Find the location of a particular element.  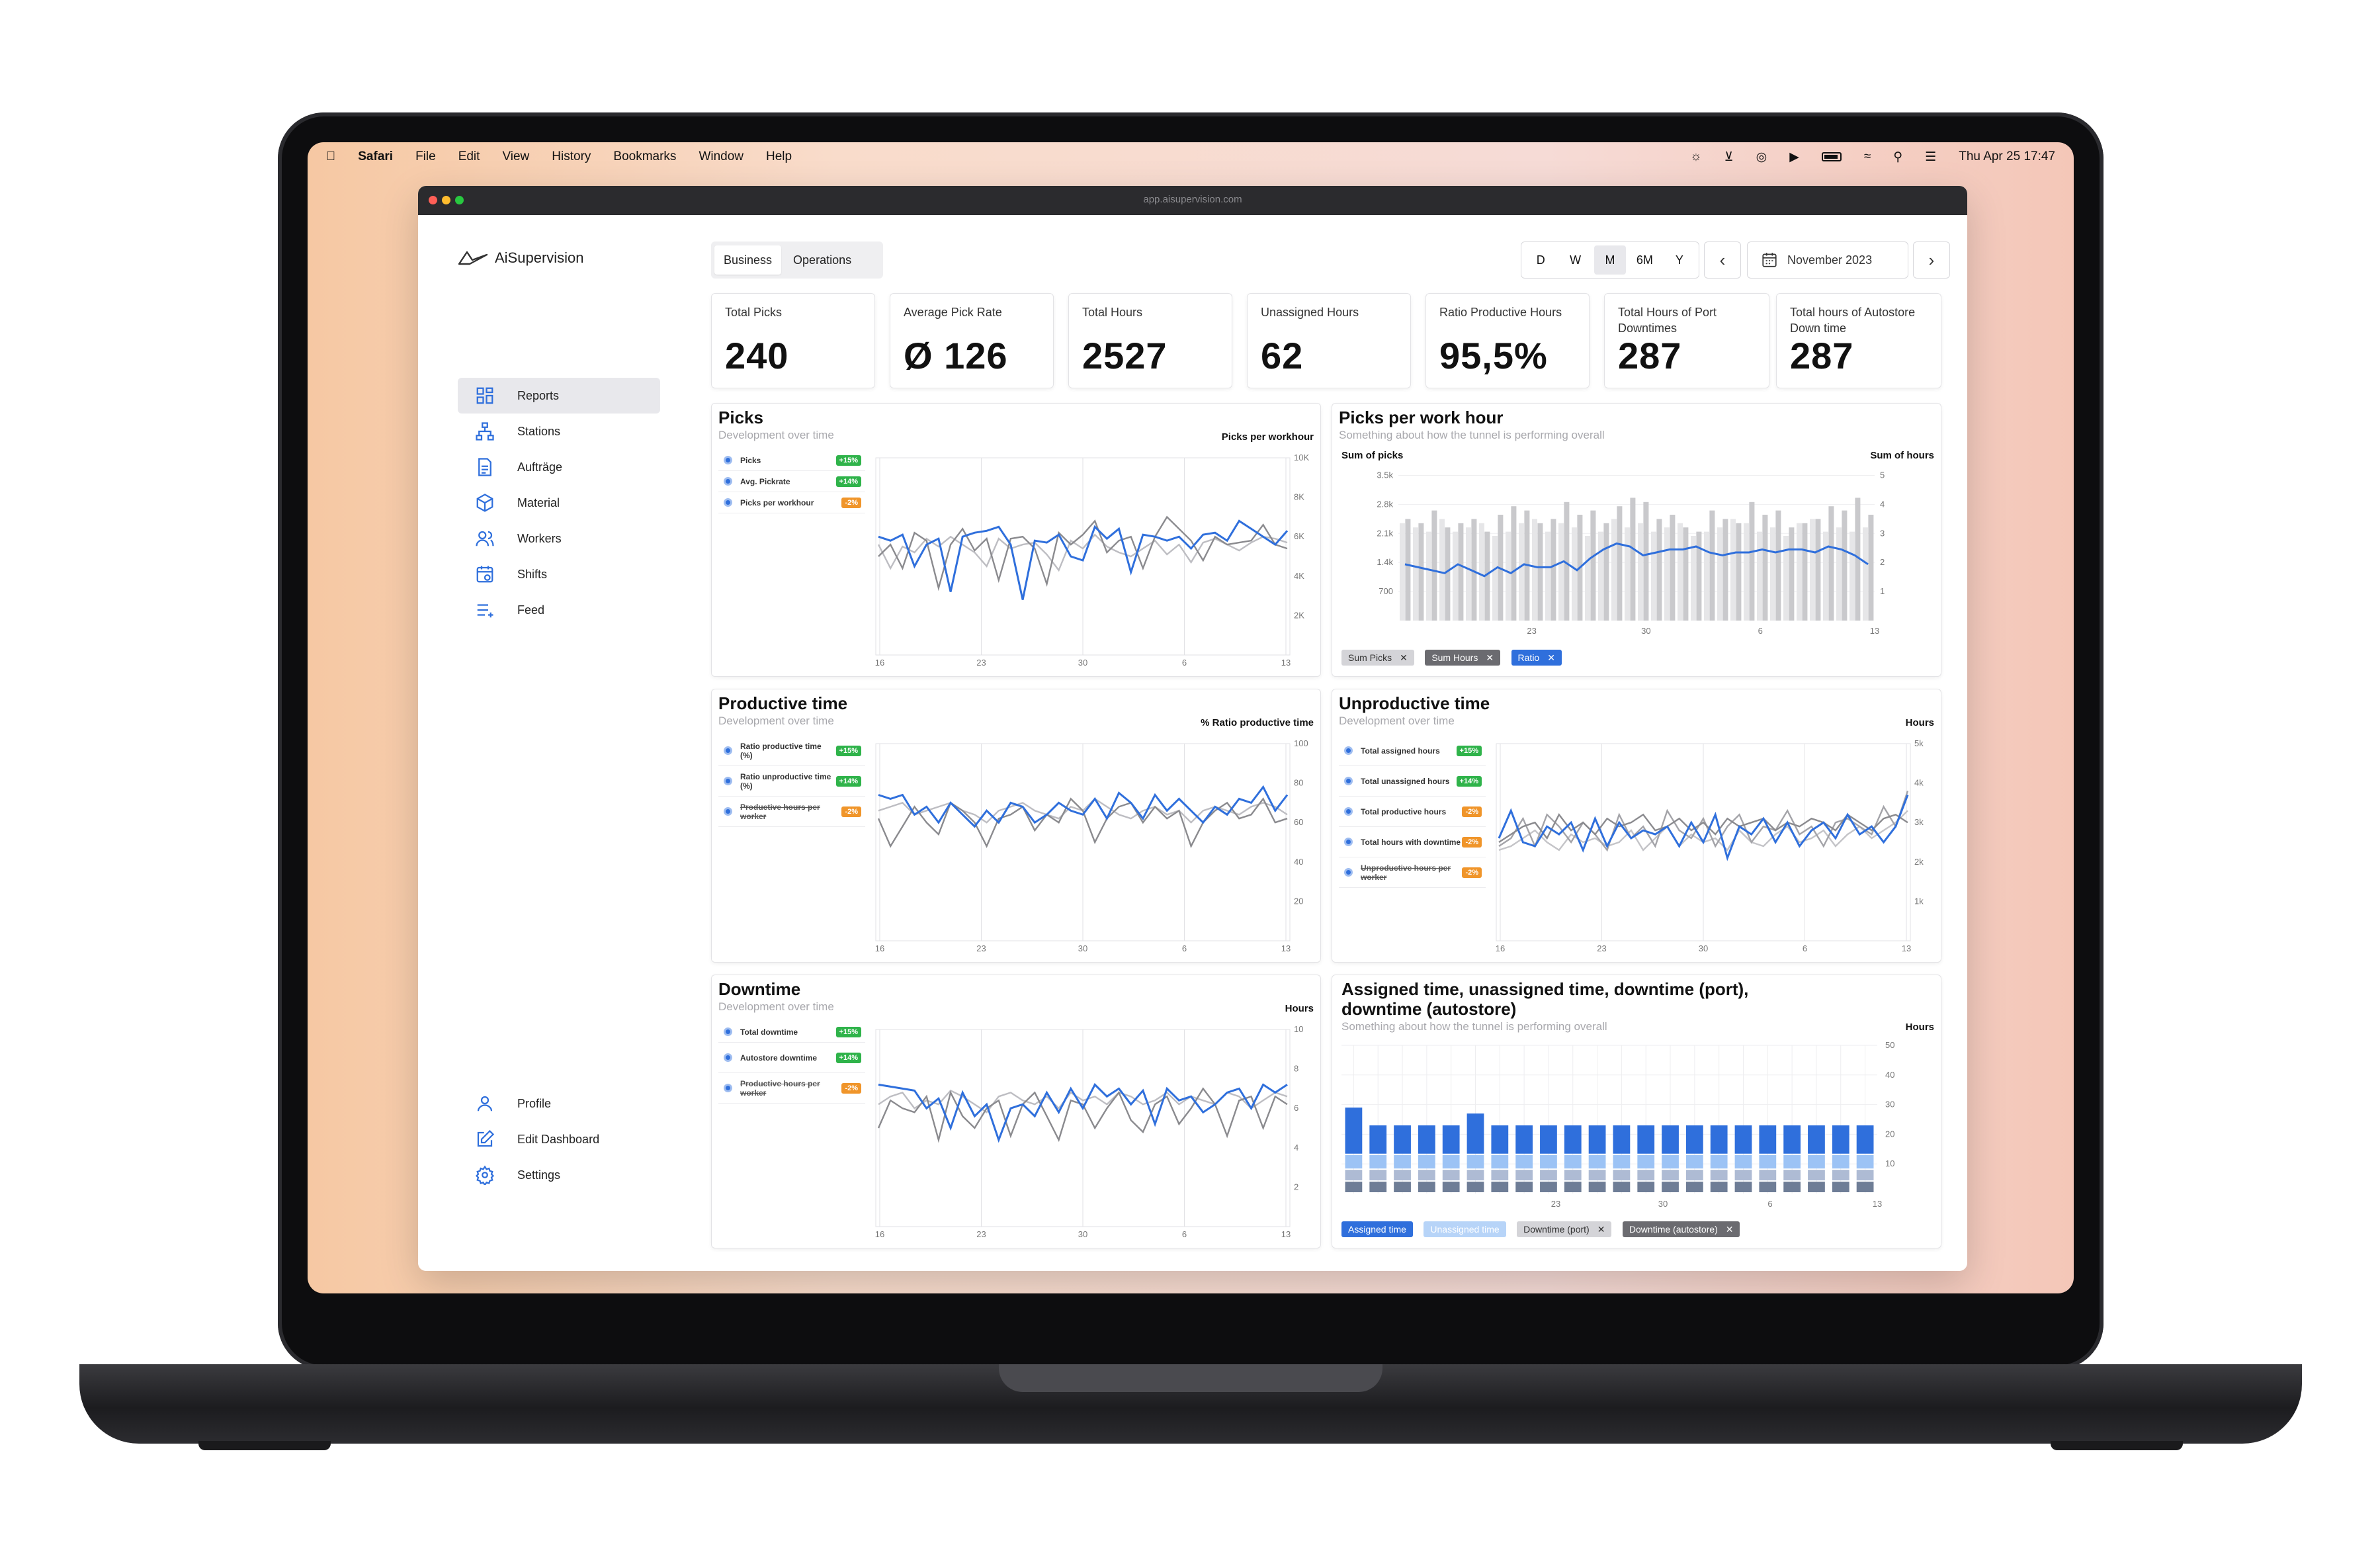

y-left-tick-label: 700 is located at coordinates (1386, 591).